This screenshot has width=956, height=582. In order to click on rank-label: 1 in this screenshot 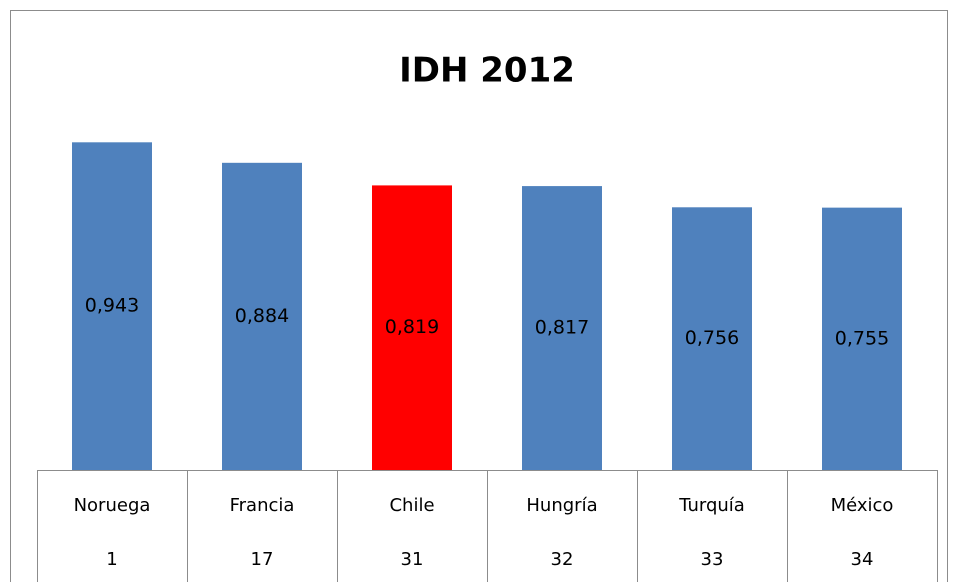, I will do `click(111, 559)`.